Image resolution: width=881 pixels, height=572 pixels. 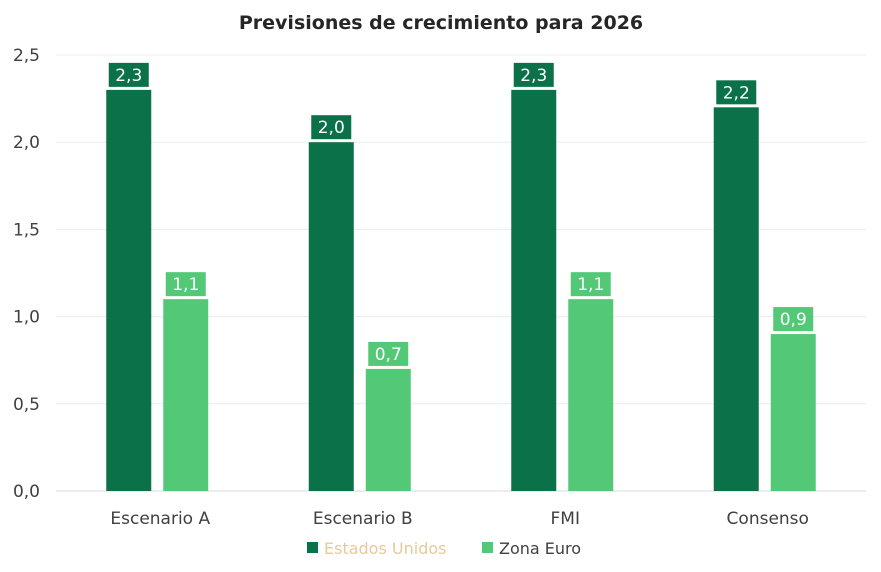 I want to click on y-tick-label: 1,0, so click(x=26, y=318).